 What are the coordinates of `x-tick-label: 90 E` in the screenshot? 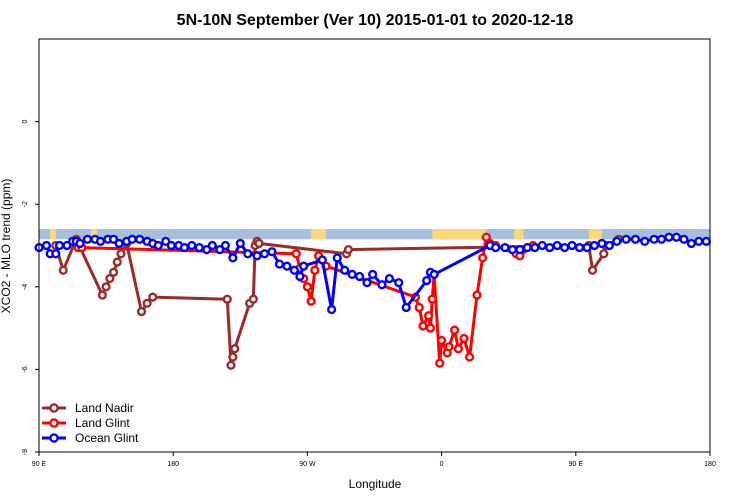 It's located at (576, 464).